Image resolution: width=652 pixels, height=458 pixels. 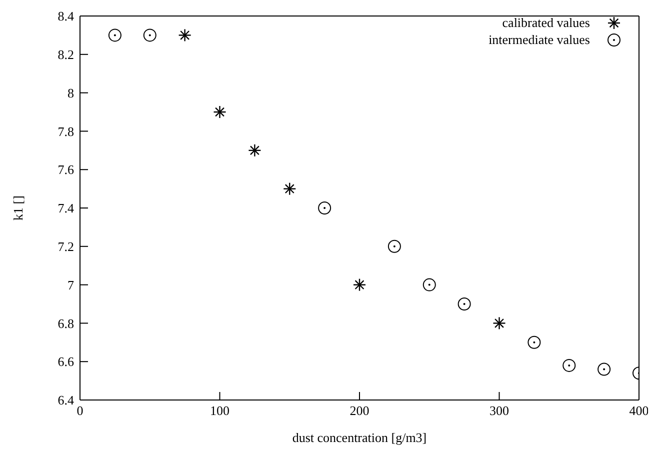 I want to click on y-tick-label: 6.4, so click(x=66, y=400).